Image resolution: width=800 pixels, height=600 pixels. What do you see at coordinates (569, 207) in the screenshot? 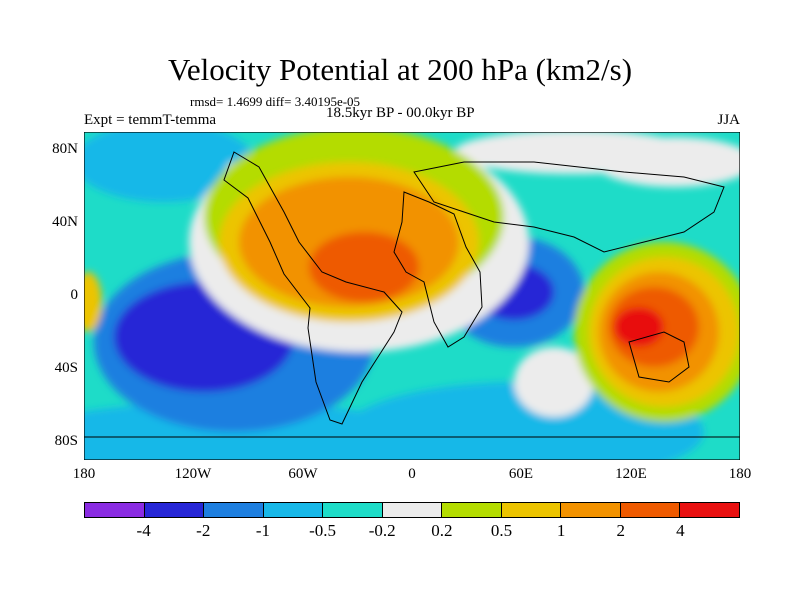
I see `eurasia-coast` at bounding box center [569, 207].